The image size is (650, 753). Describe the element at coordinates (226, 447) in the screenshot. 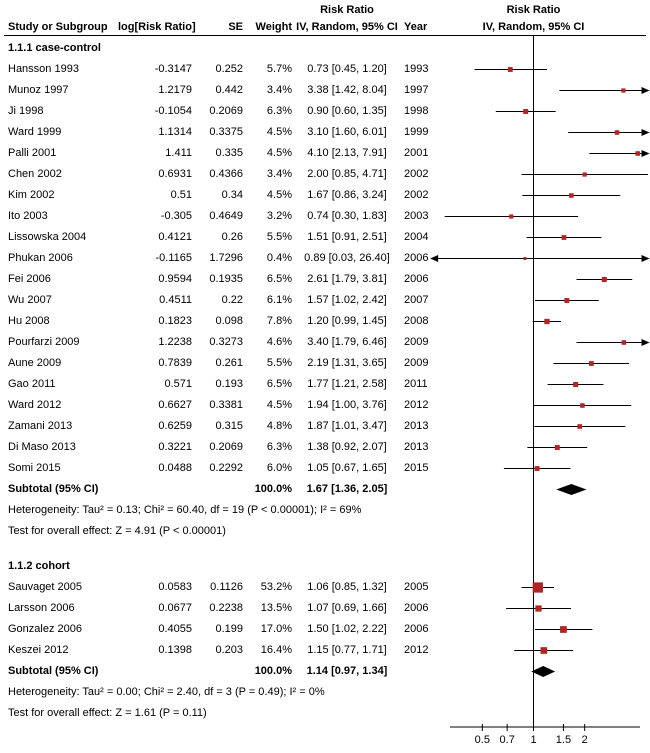

I see `study-se: 0.2069` at that location.